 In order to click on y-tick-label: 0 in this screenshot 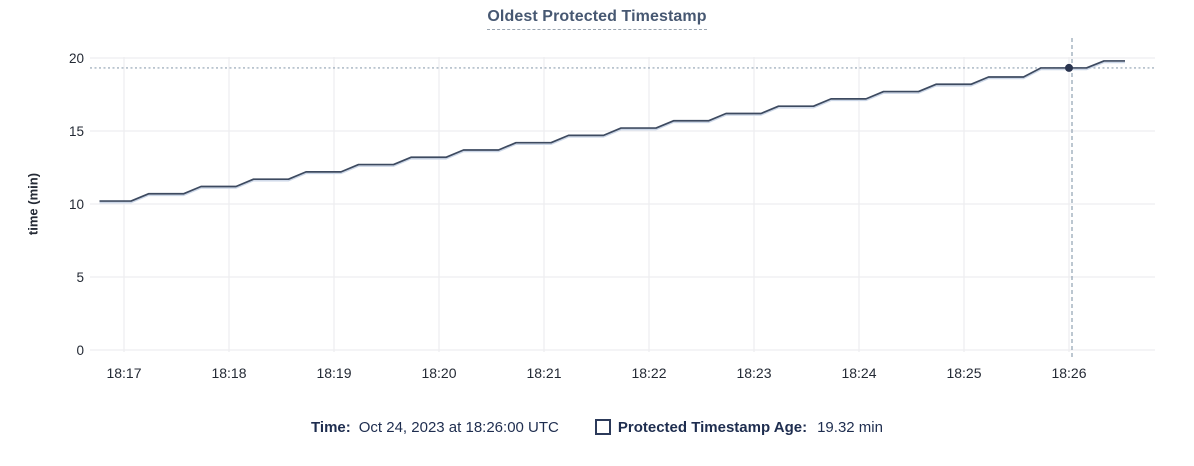, I will do `click(80, 350)`.